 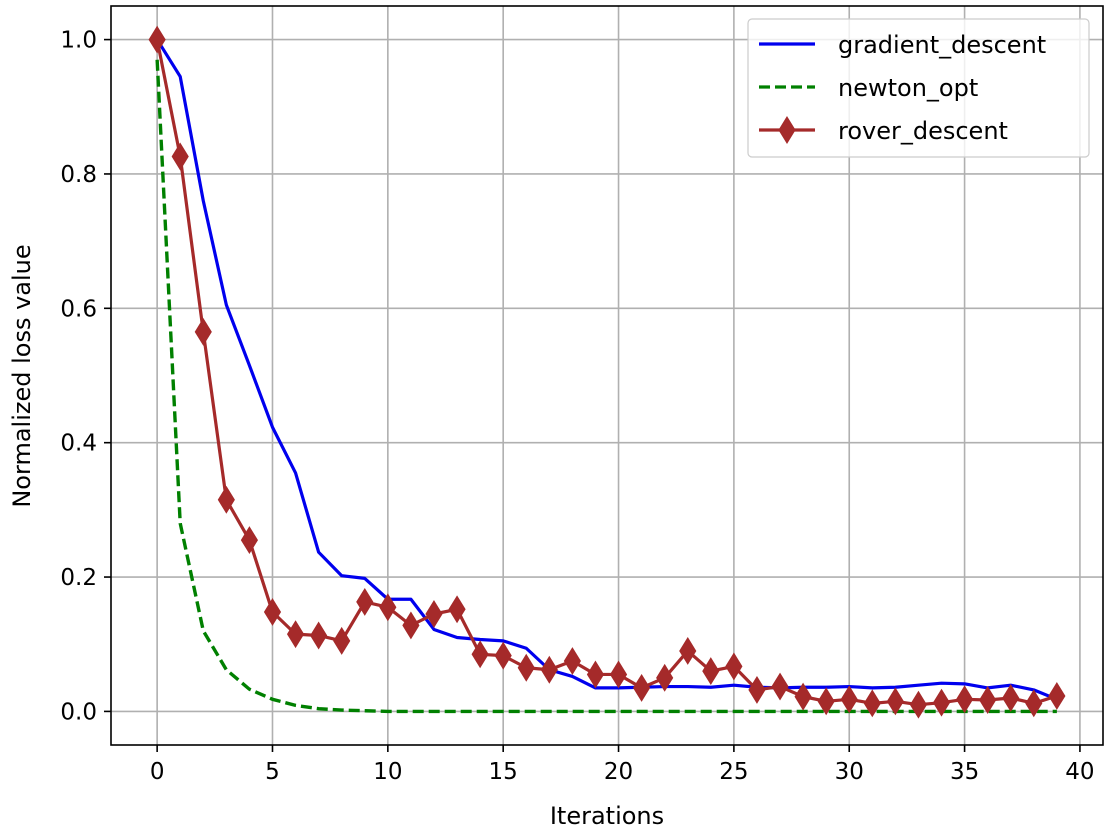 I want to click on x-tick-label: 40, so click(x=1079, y=772).